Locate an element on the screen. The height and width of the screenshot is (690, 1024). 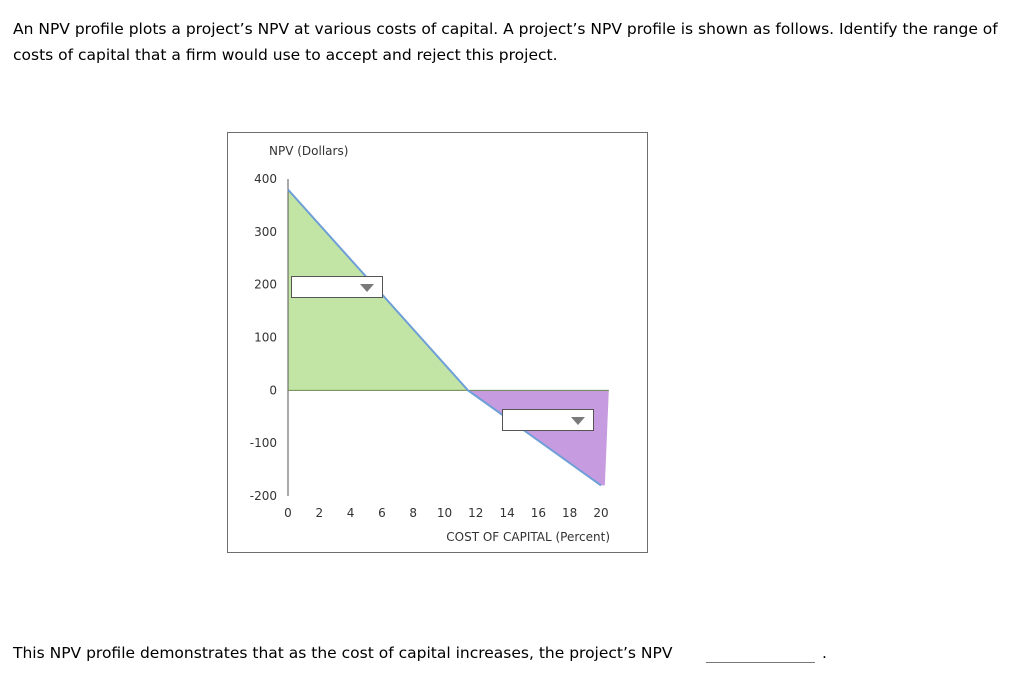
accept-region-dropdown is located at coordinates (337, 287).